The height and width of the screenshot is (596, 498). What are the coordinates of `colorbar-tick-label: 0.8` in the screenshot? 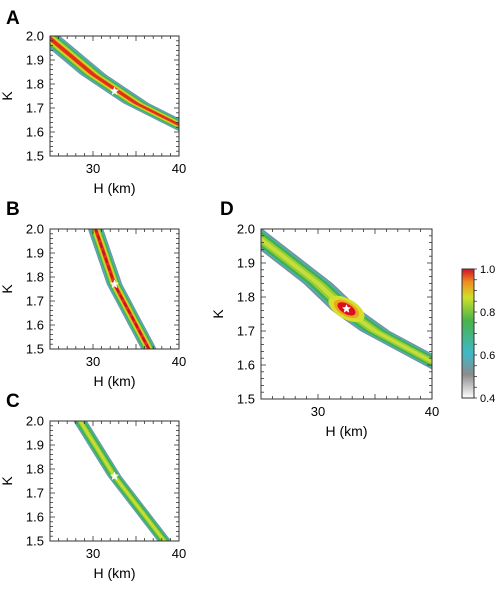 It's located at (487, 313).